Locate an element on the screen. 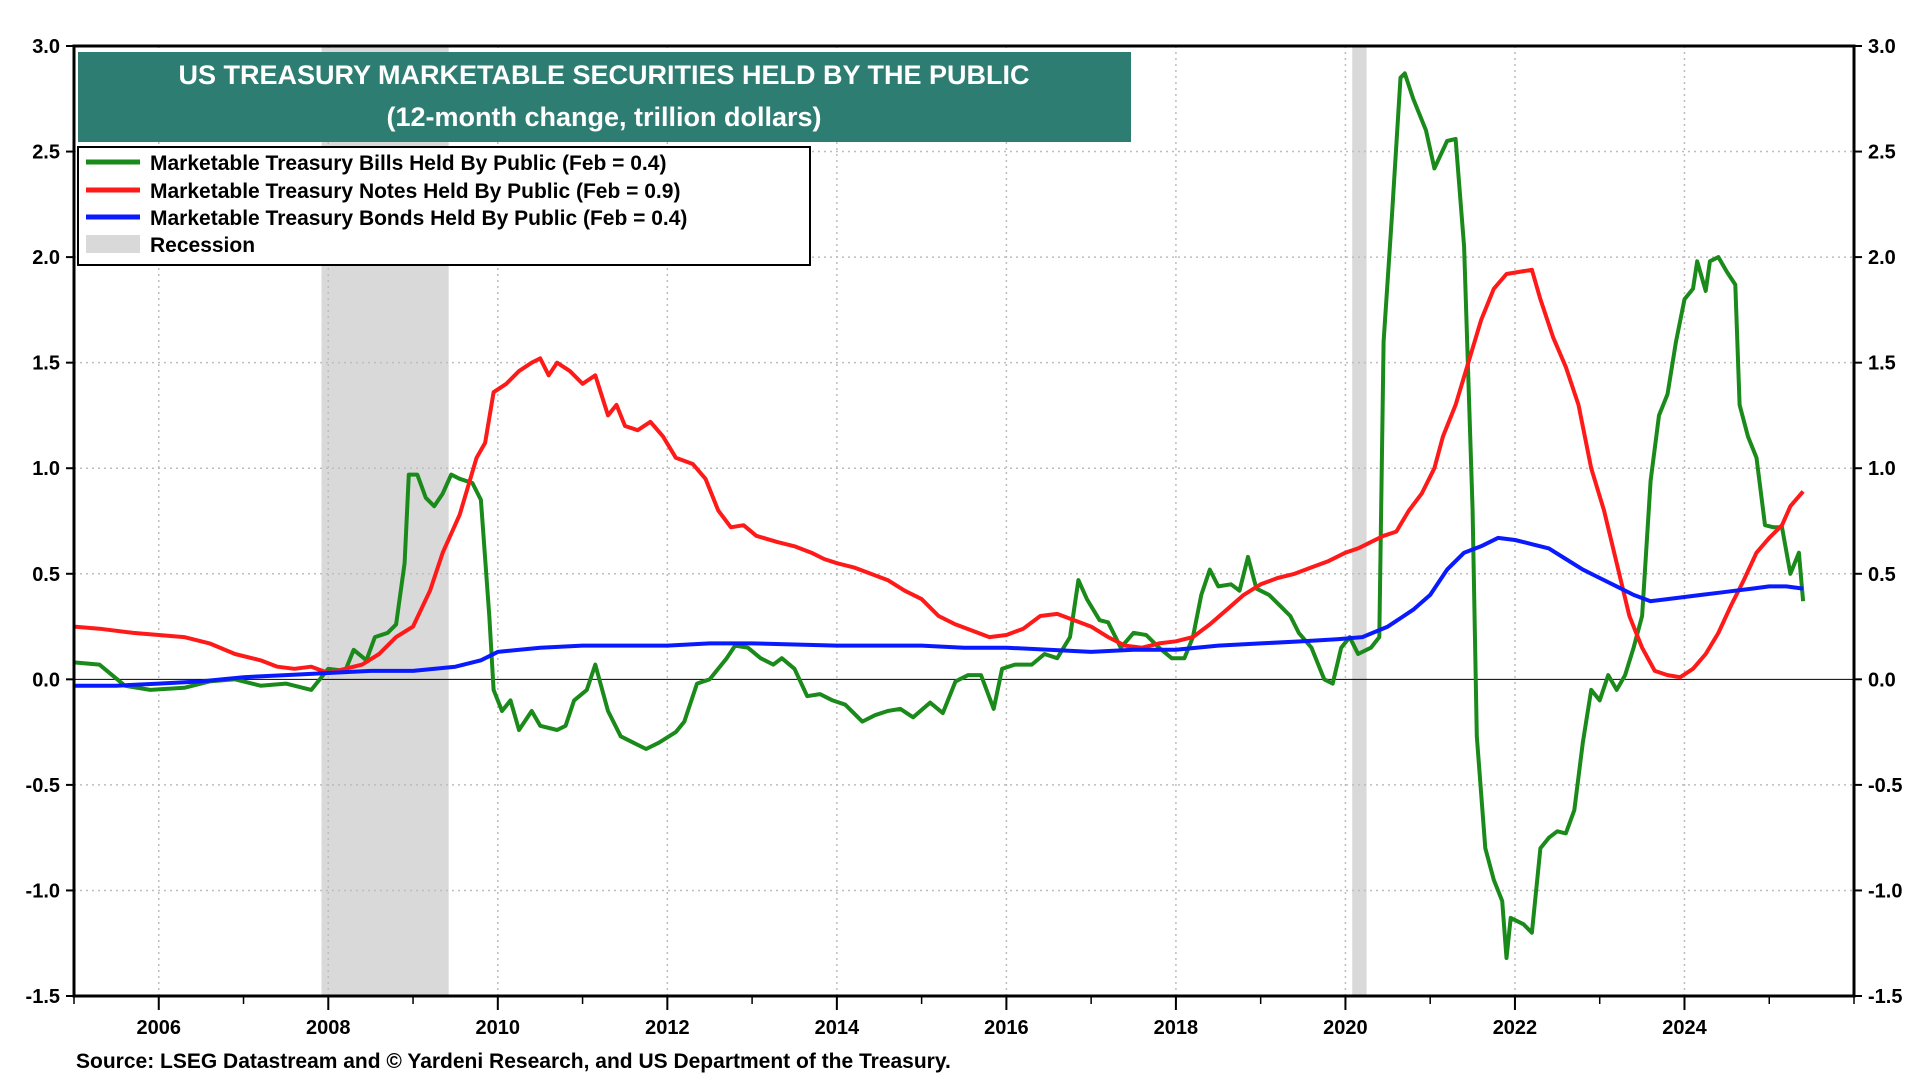  x-tick-label: 2024 is located at coordinates (1684, 1028).